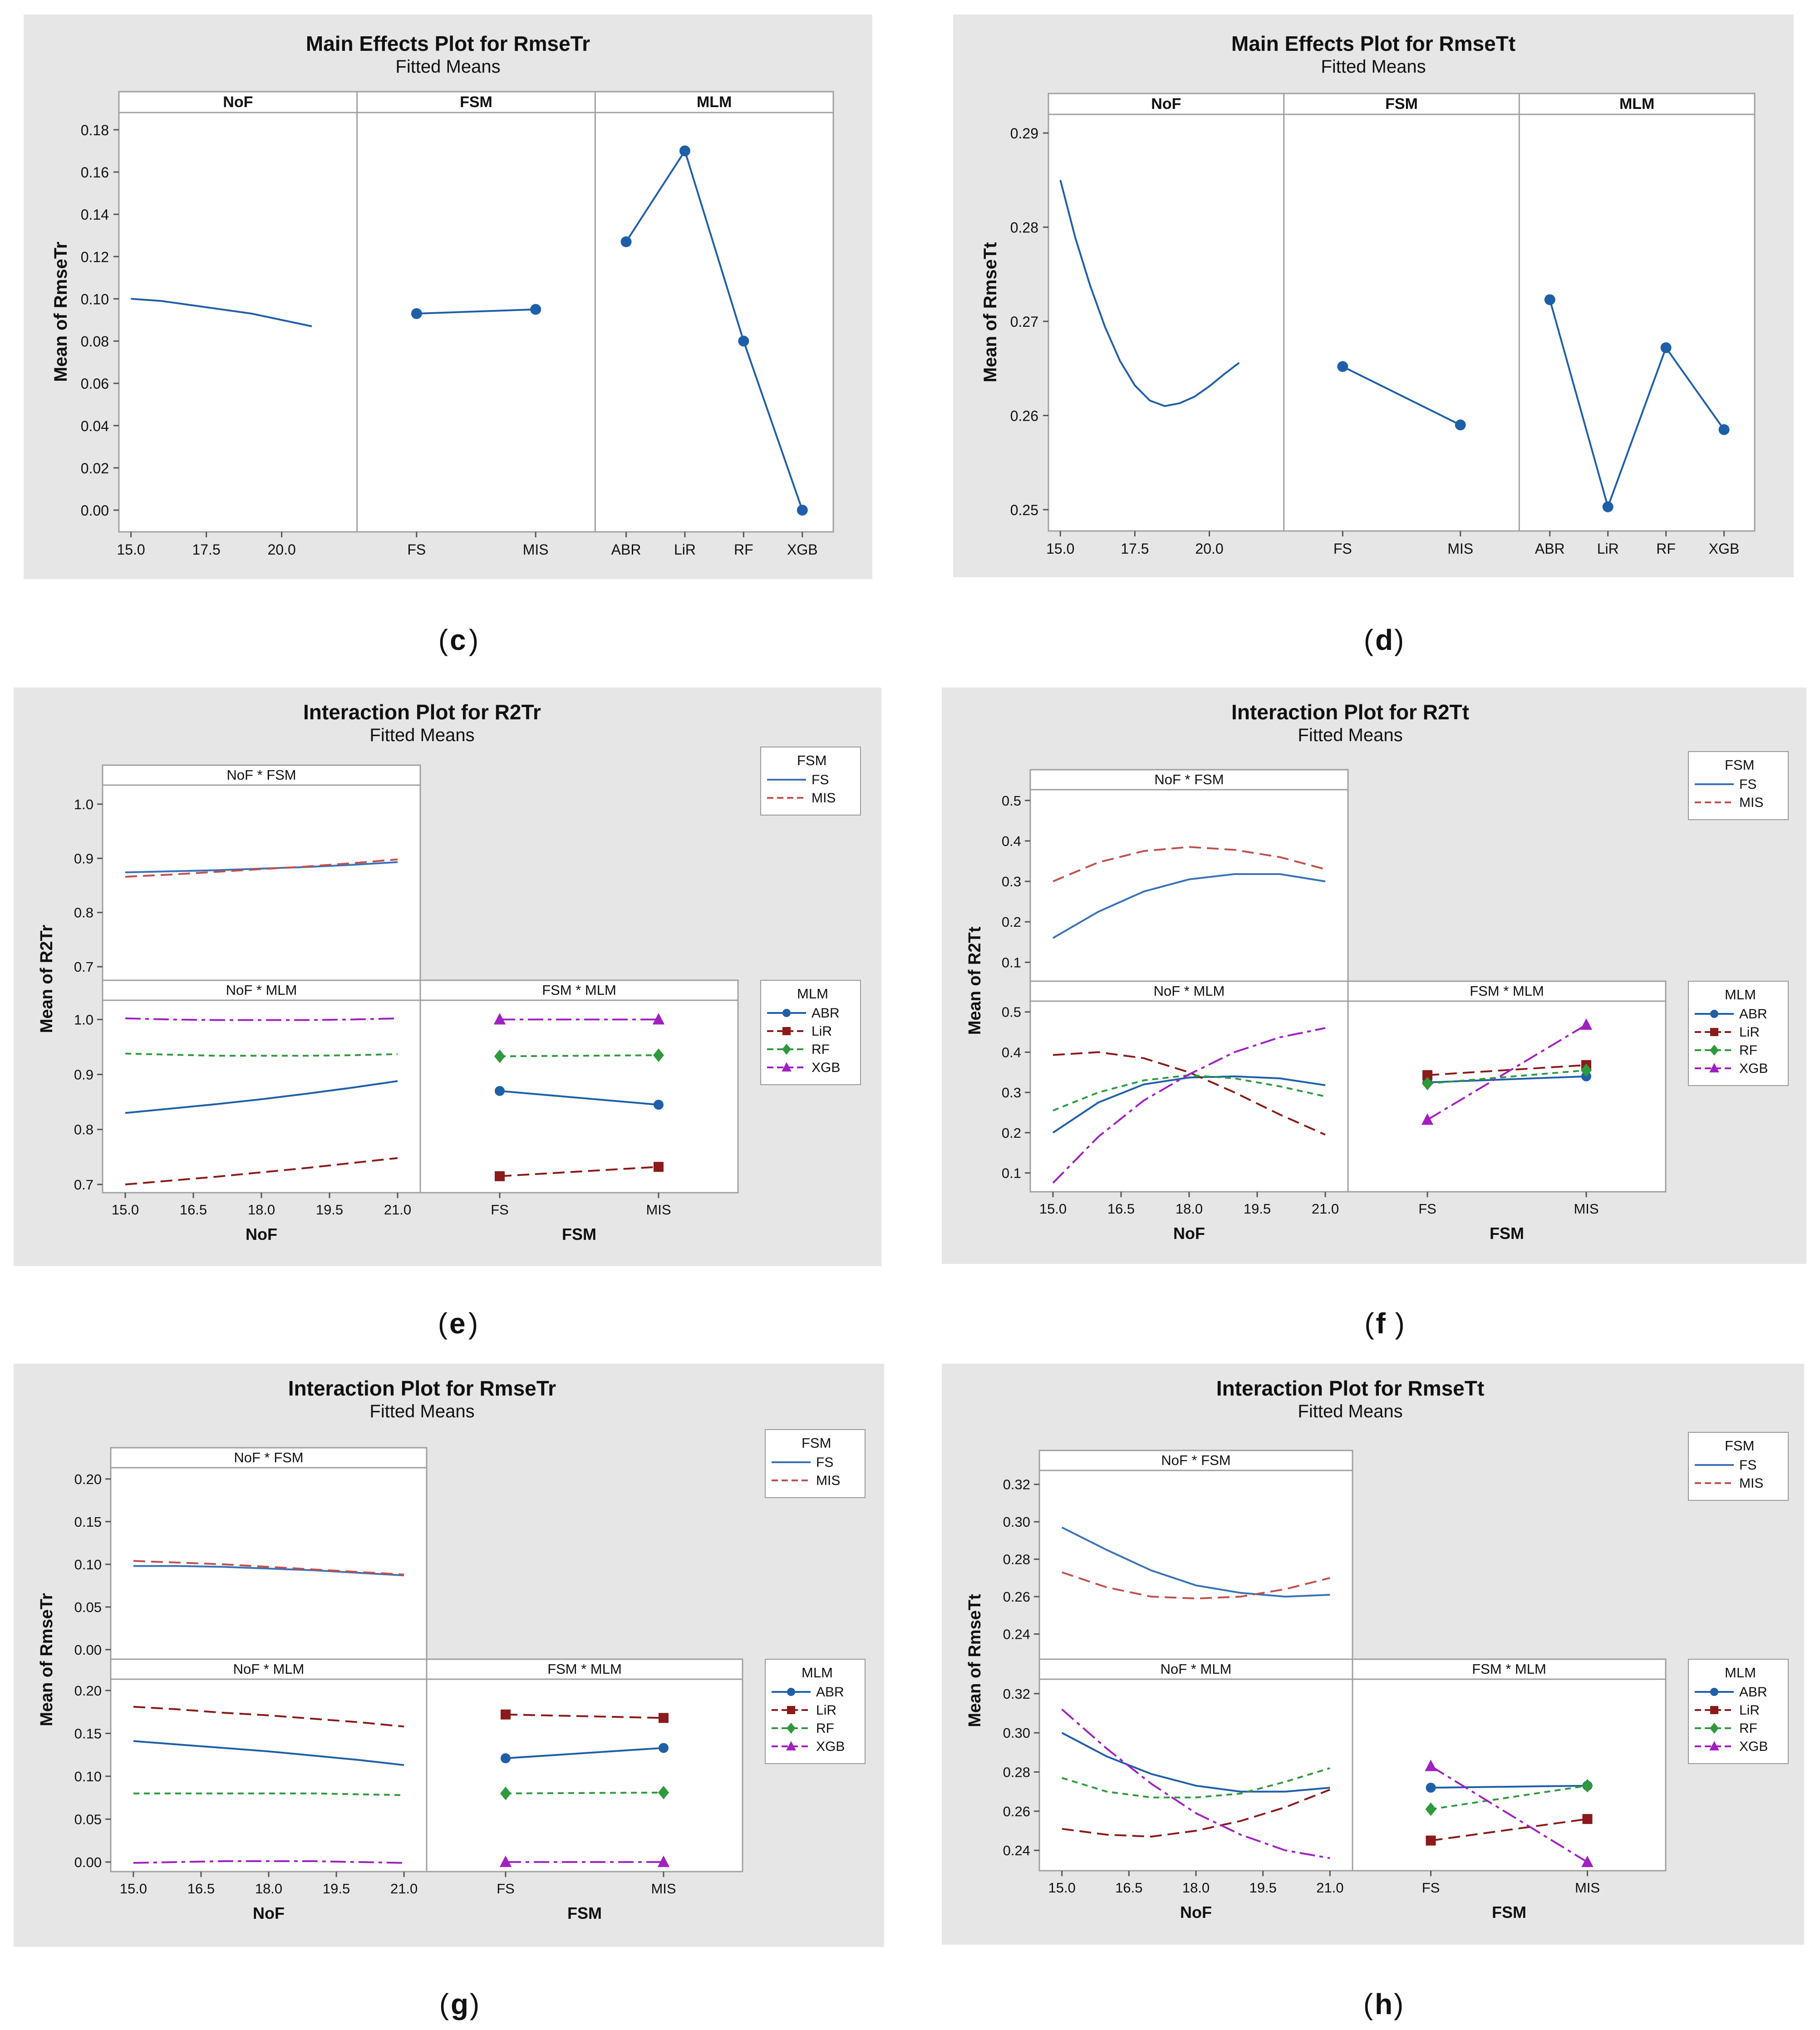 This screenshot has width=1820, height=2030. What do you see at coordinates (83, 1185) in the screenshot?
I see `y-tick-label: 0.7` at bounding box center [83, 1185].